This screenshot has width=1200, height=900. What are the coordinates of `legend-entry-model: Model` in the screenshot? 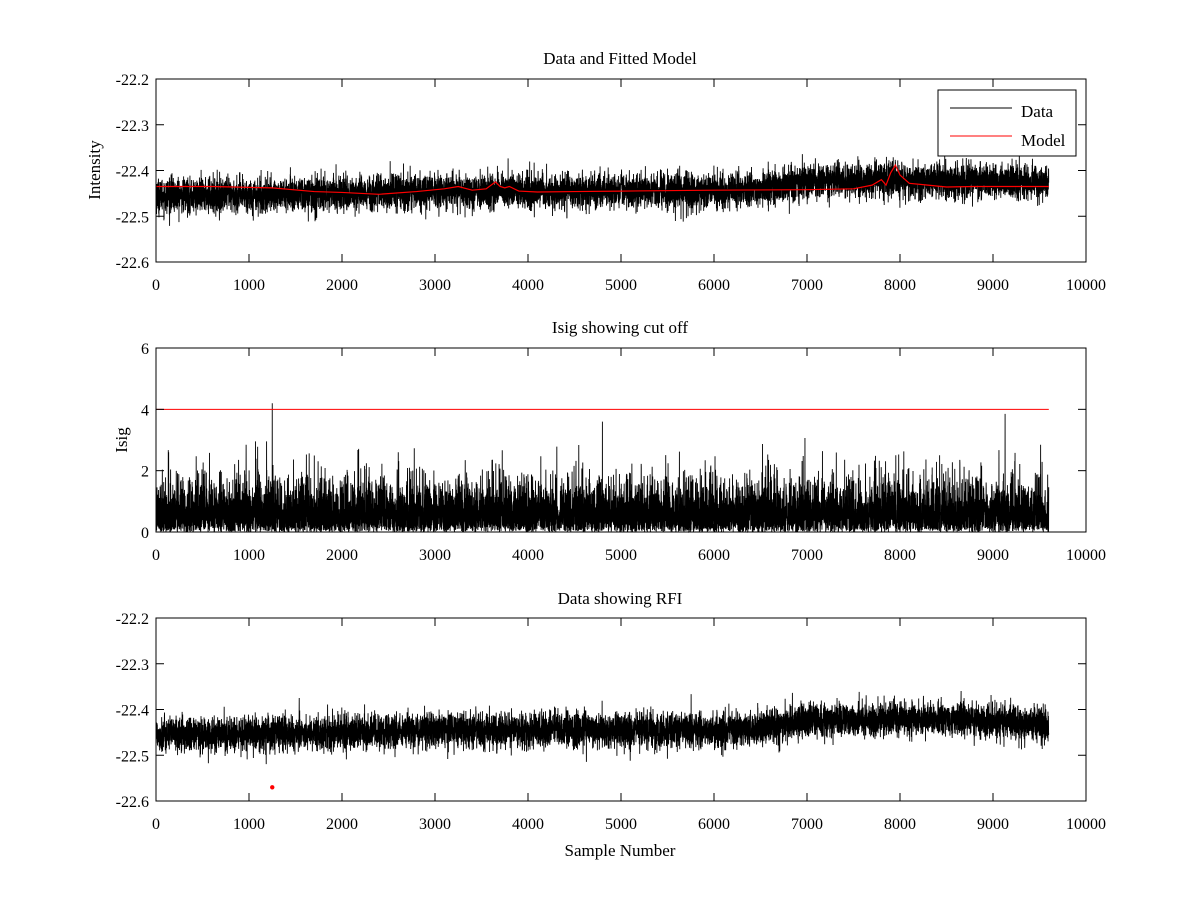 It's located at (1043, 140).